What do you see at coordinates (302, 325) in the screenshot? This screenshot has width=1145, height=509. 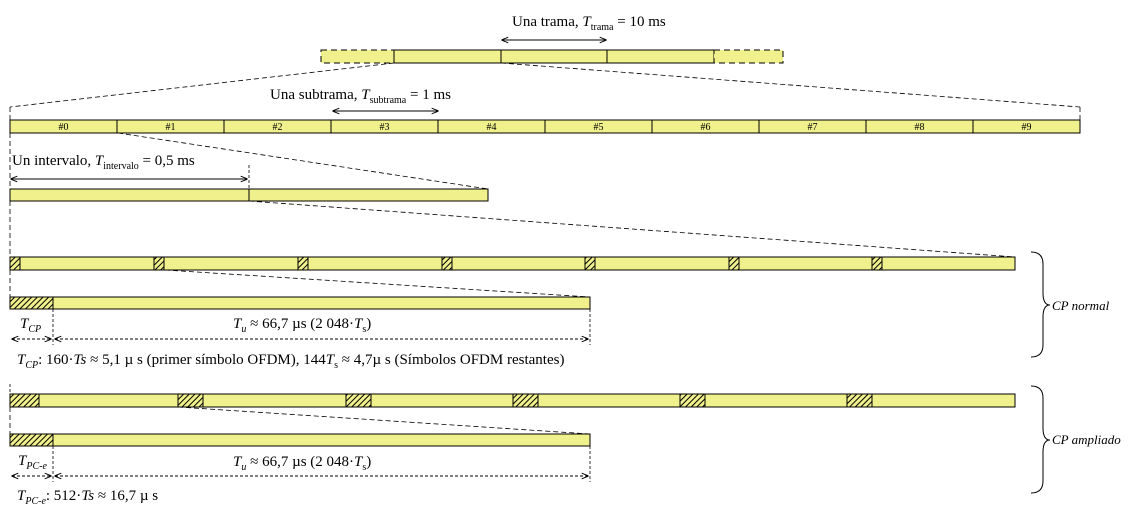 I see `normal-tu-label: Tu ≈ 66,7 µs (2 048·Ts)` at bounding box center [302, 325].